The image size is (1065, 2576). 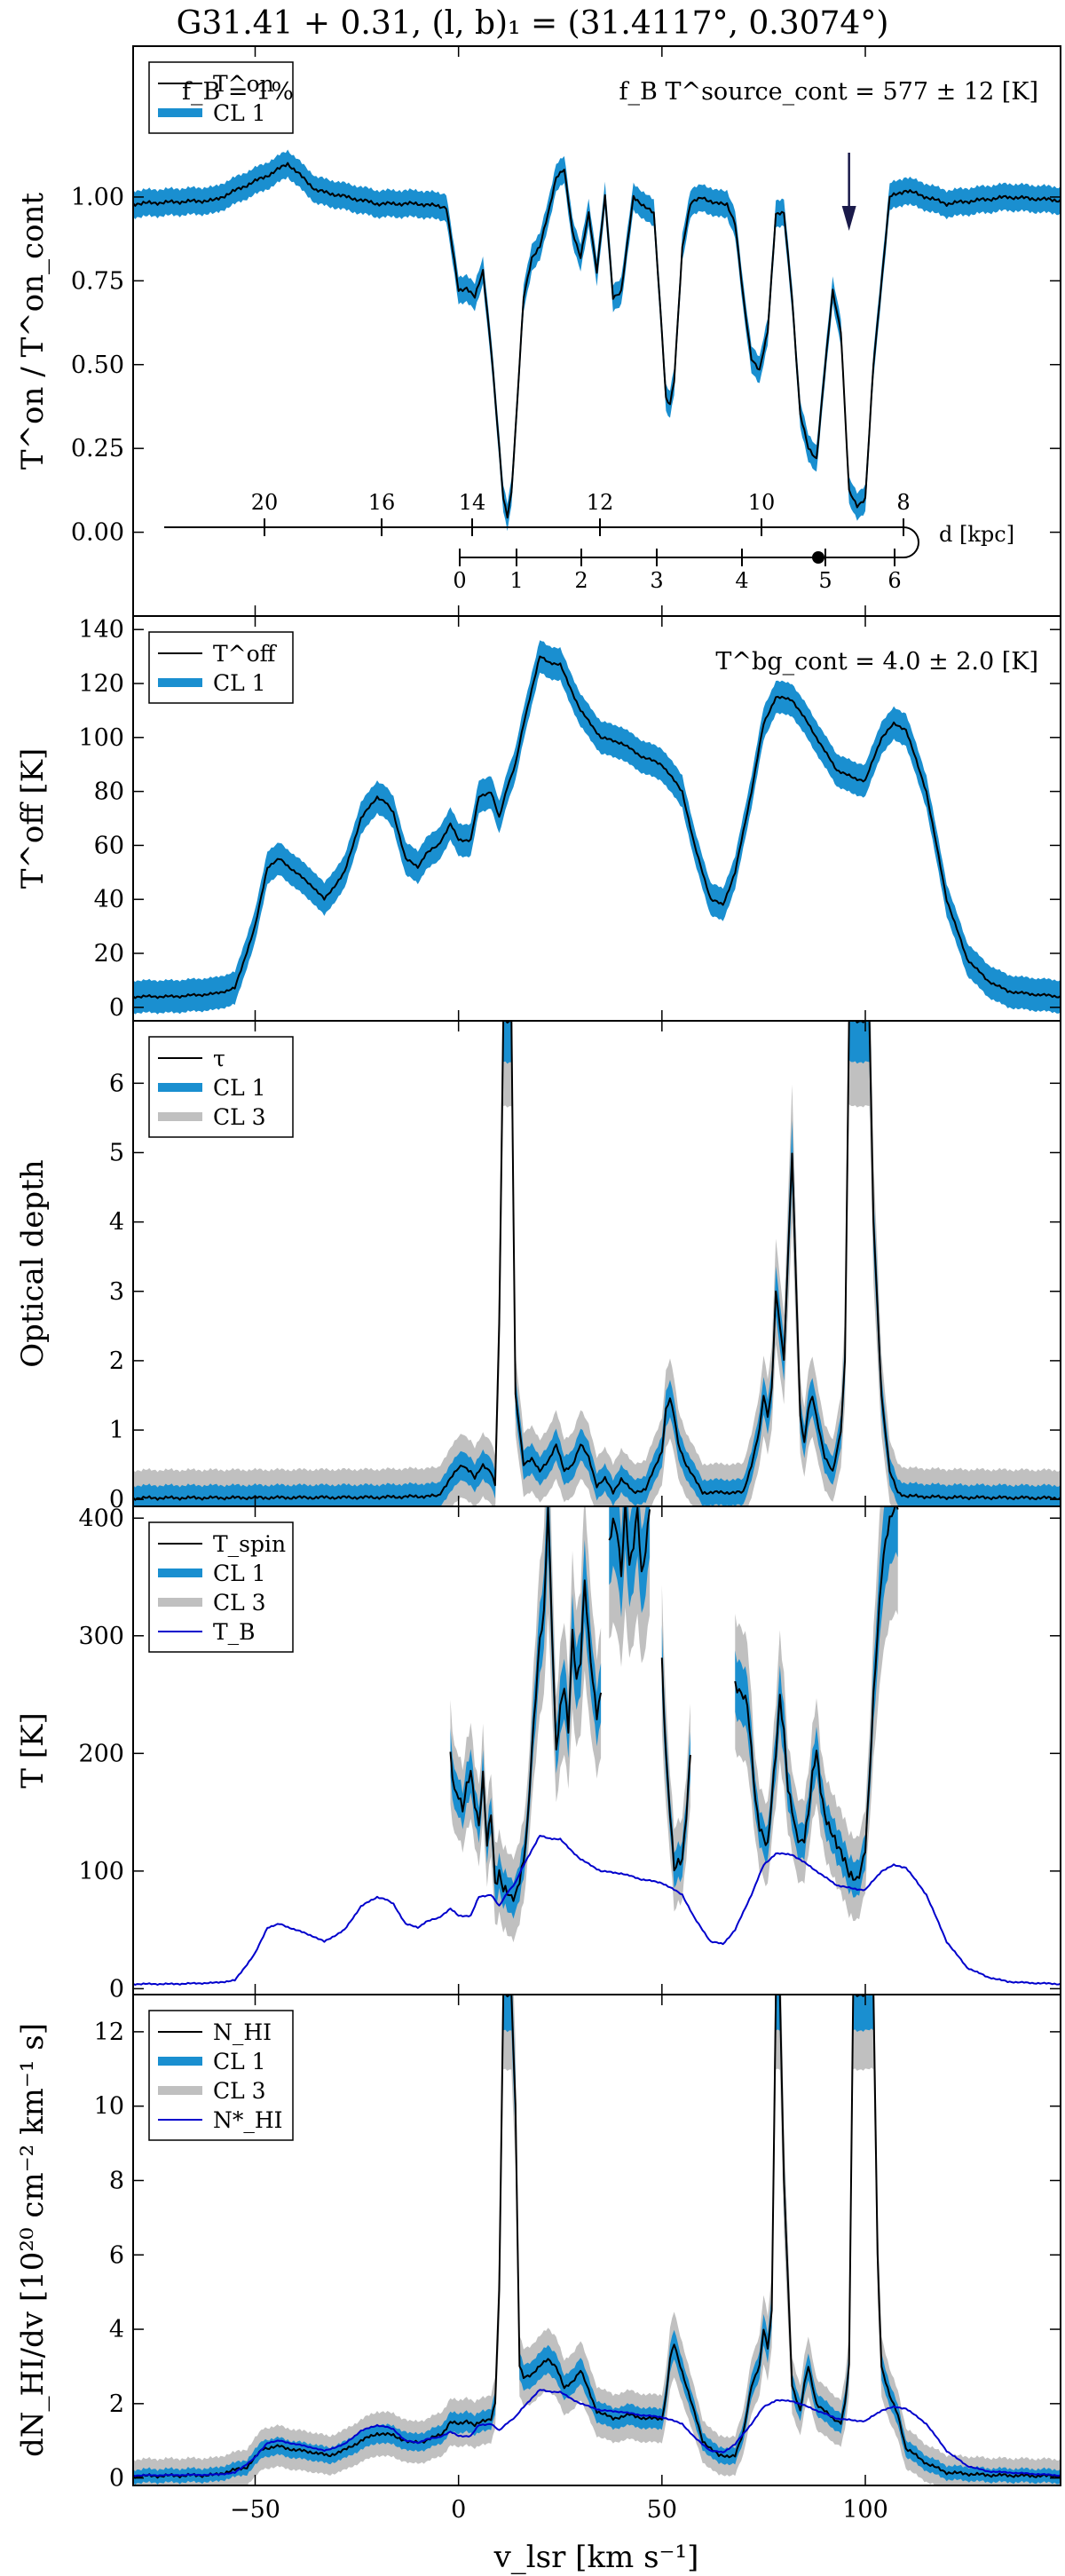 I want to click on y-tick-label: 200, so click(x=101, y=1753).